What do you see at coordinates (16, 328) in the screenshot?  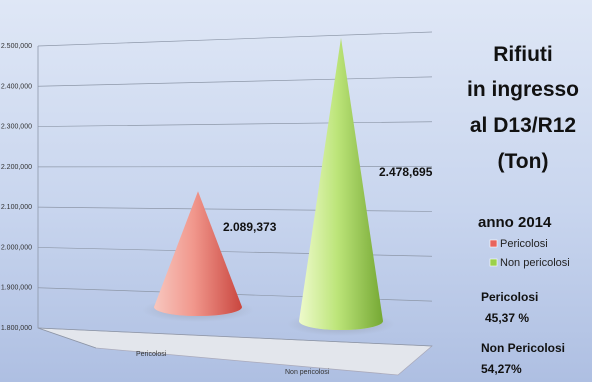 I see `y-tick-label: 1.800,000` at bounding box center [16, 328].